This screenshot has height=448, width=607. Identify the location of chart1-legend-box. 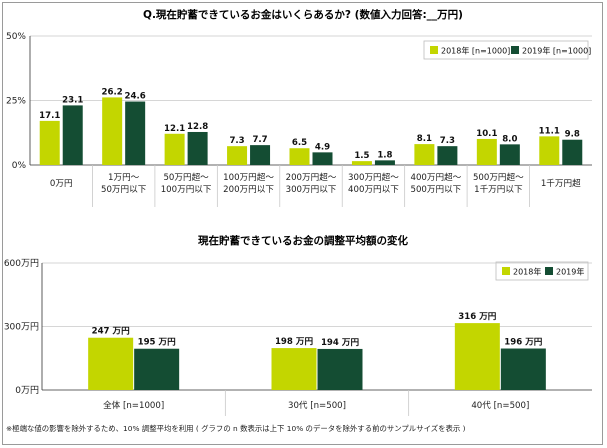
(506, 50).